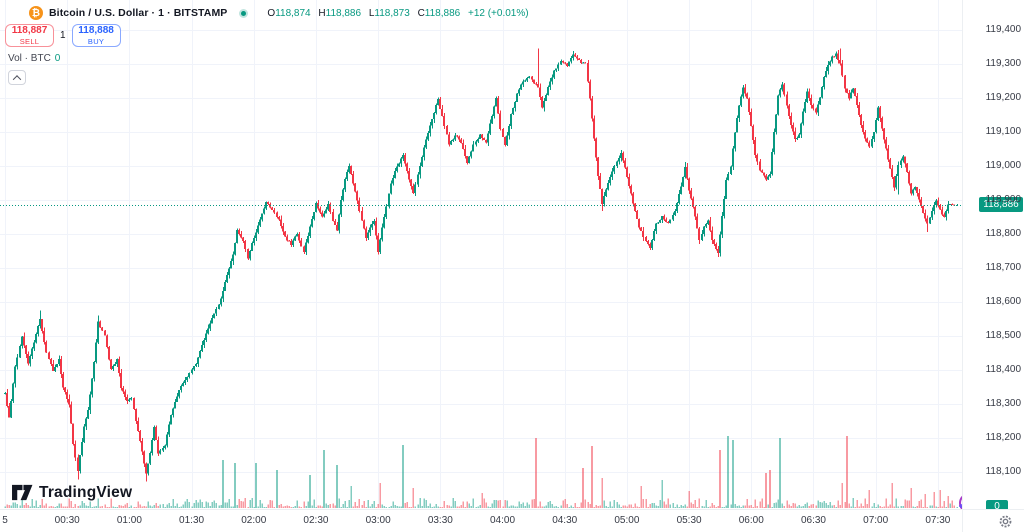 This screenshot has height=532, width=1024. I want to click on bitcoin-icon: ₿, so click(36, 13).